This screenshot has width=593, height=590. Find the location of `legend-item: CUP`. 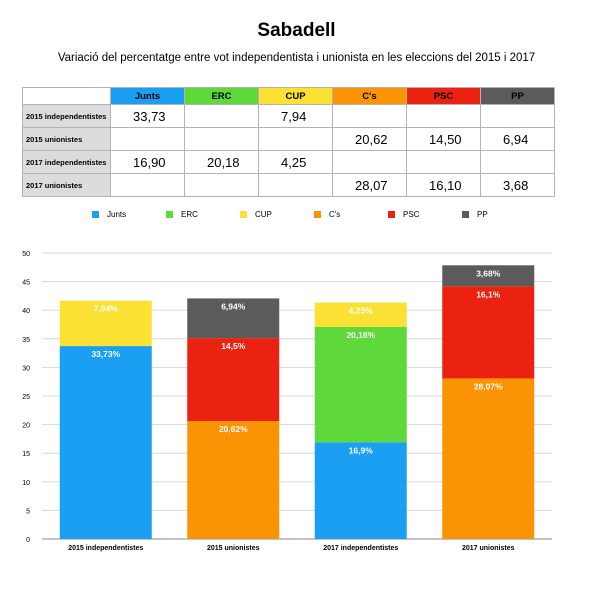

legend-item: CUP is located at coordinates (256, 214).